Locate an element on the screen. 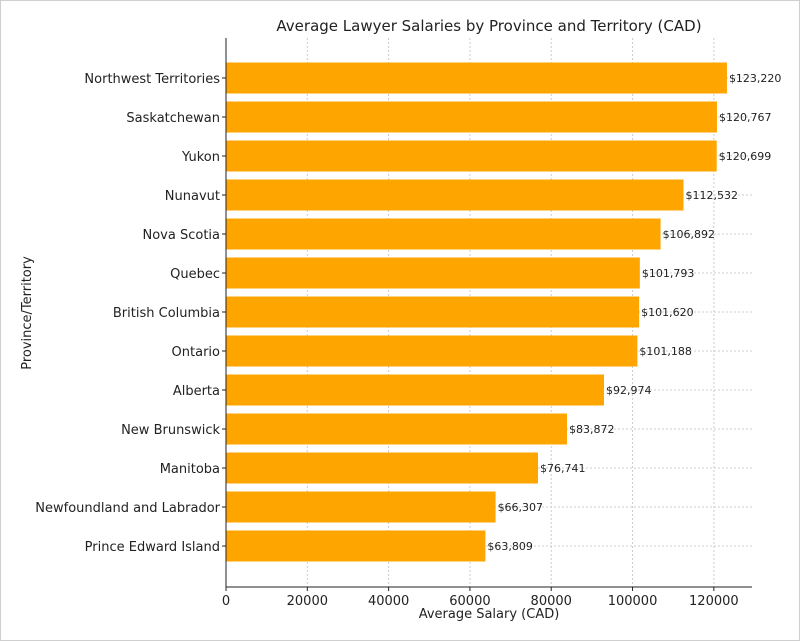  y-tick-label: Prince Edward Island is located at coordinates (152, 547).